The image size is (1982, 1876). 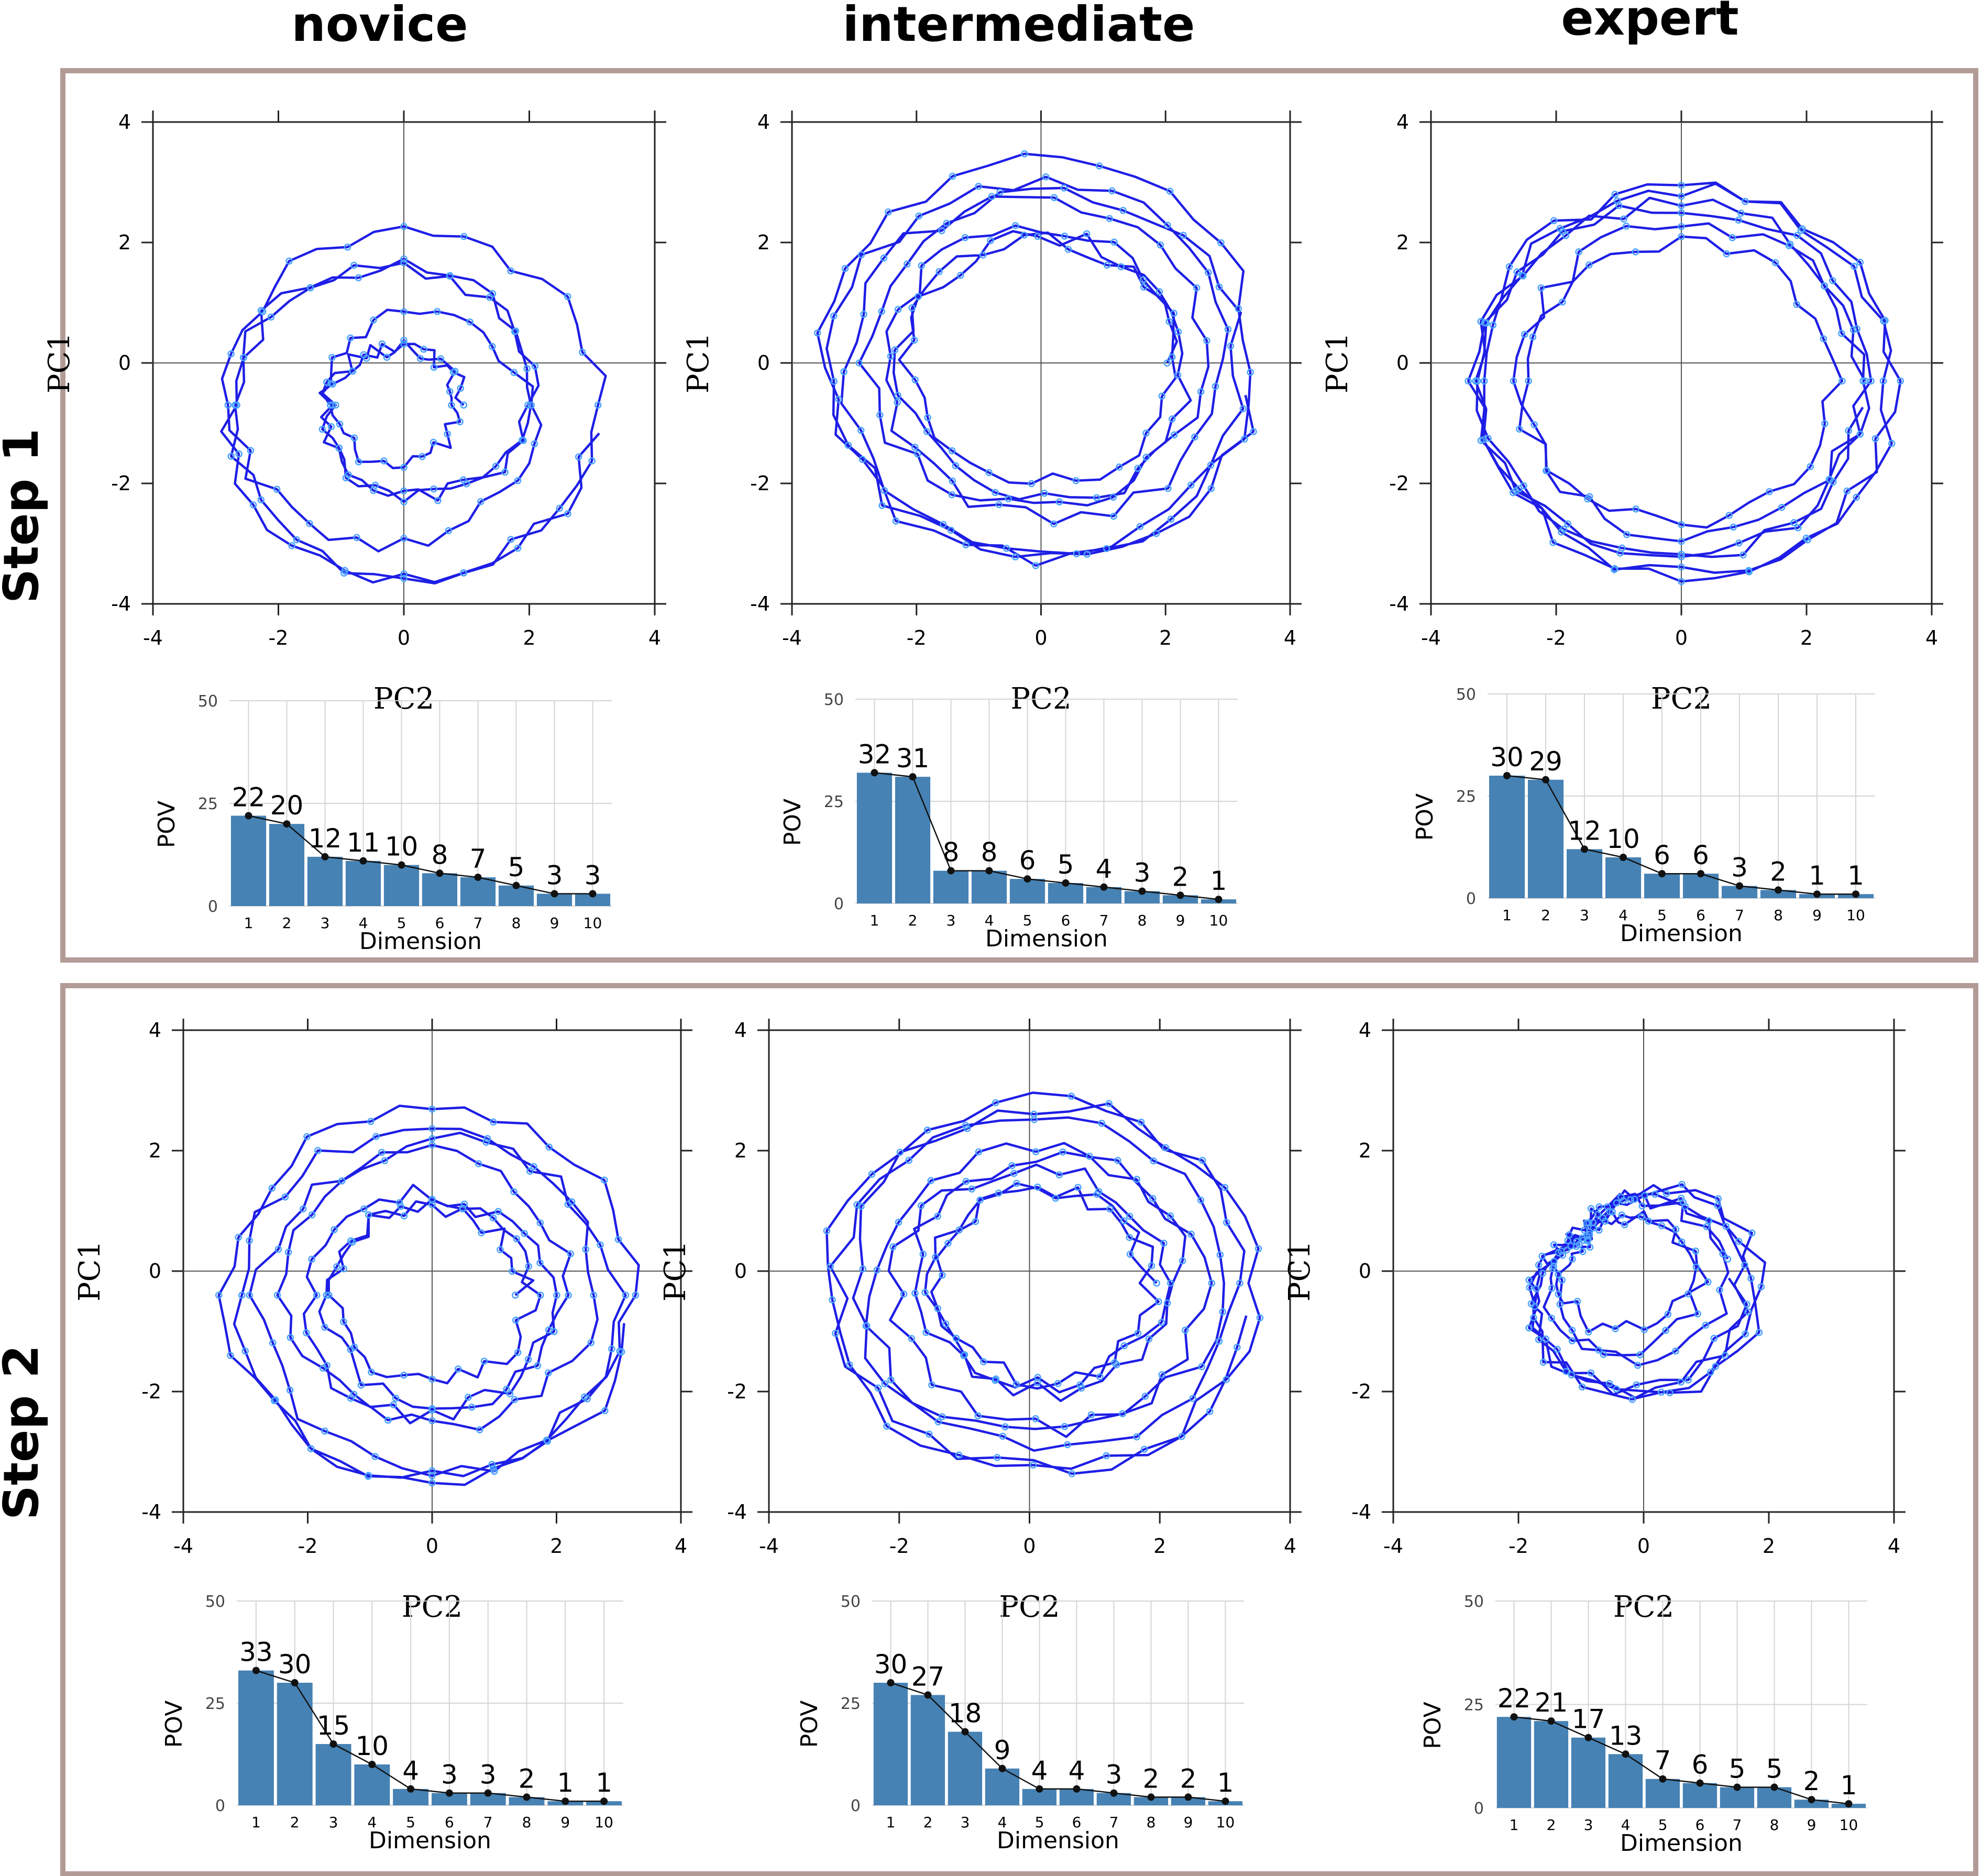 What do you see at coordinates (1551, 1702) in the screenshot?
I see `data-label: 21` at bounding box center [1551, 1702].